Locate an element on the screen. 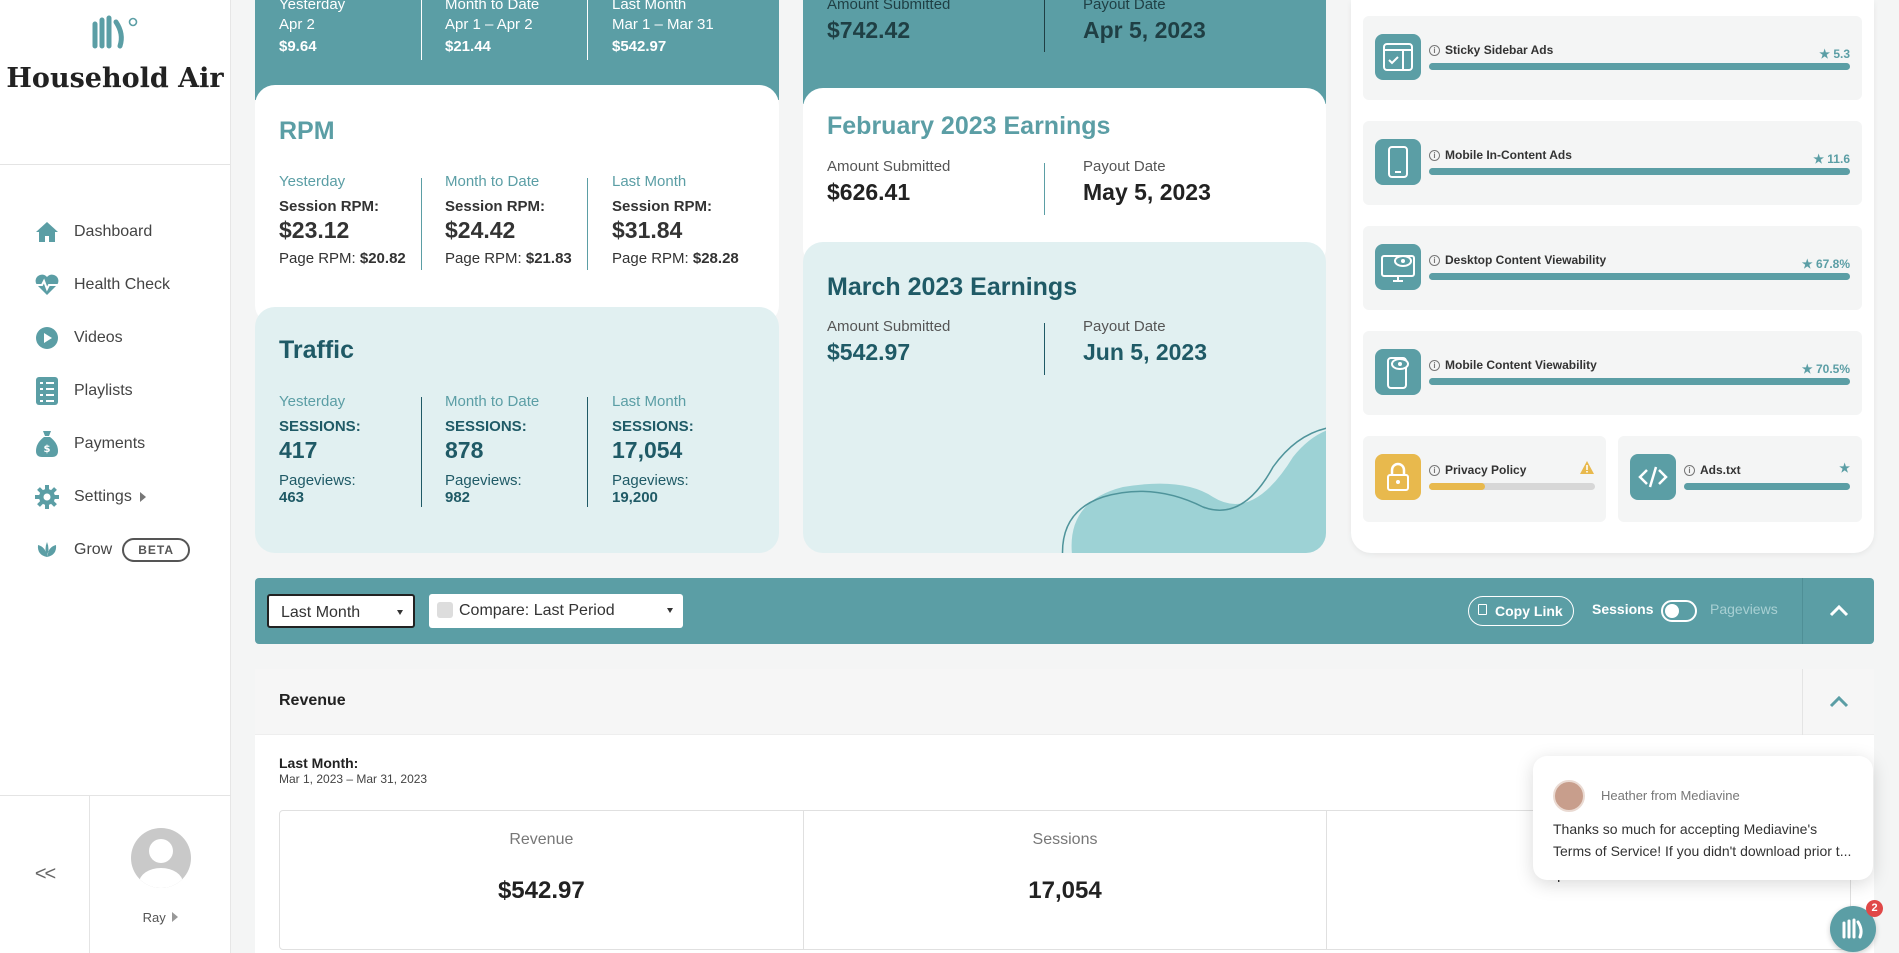 This screenshot has width=1899, height=953. sidebar-item-label: Health Check is located at coordinates (122, 284).